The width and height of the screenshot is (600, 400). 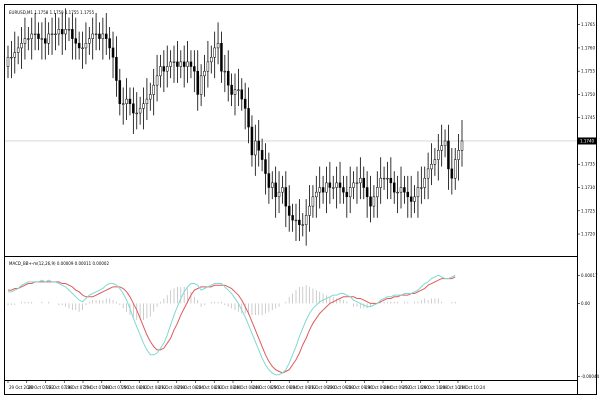 What do you see at coordinates (588, 71) in the screenshot?
I see `price-tick-label: 1.1755` at bounding box center [588, 71].